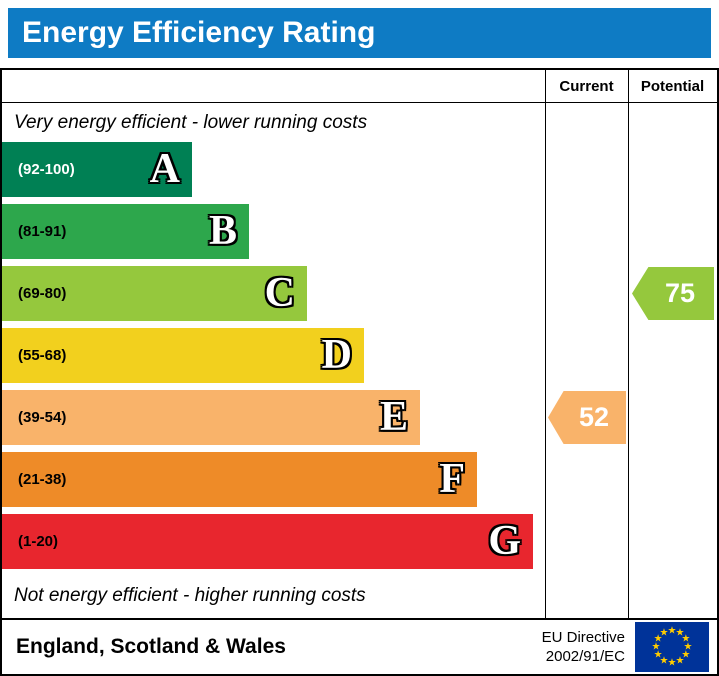 The height and width of the screenshot is (676, 719). Describe the element at coordinates (42, 293) in the screenshot. I see `band-range-label: (69-80)` at that location.